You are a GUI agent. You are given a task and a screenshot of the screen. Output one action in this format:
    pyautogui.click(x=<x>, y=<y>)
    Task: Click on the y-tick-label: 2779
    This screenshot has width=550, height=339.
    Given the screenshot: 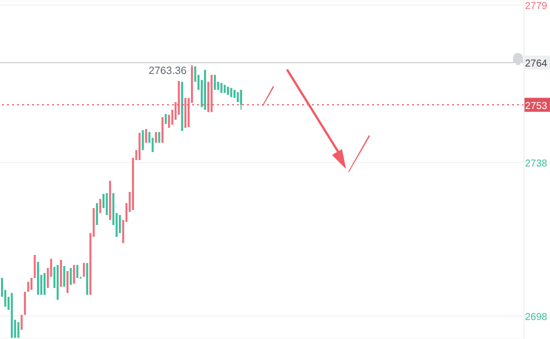 What is the action you would take?
    pyautogui.click(x=536, y=6)
    